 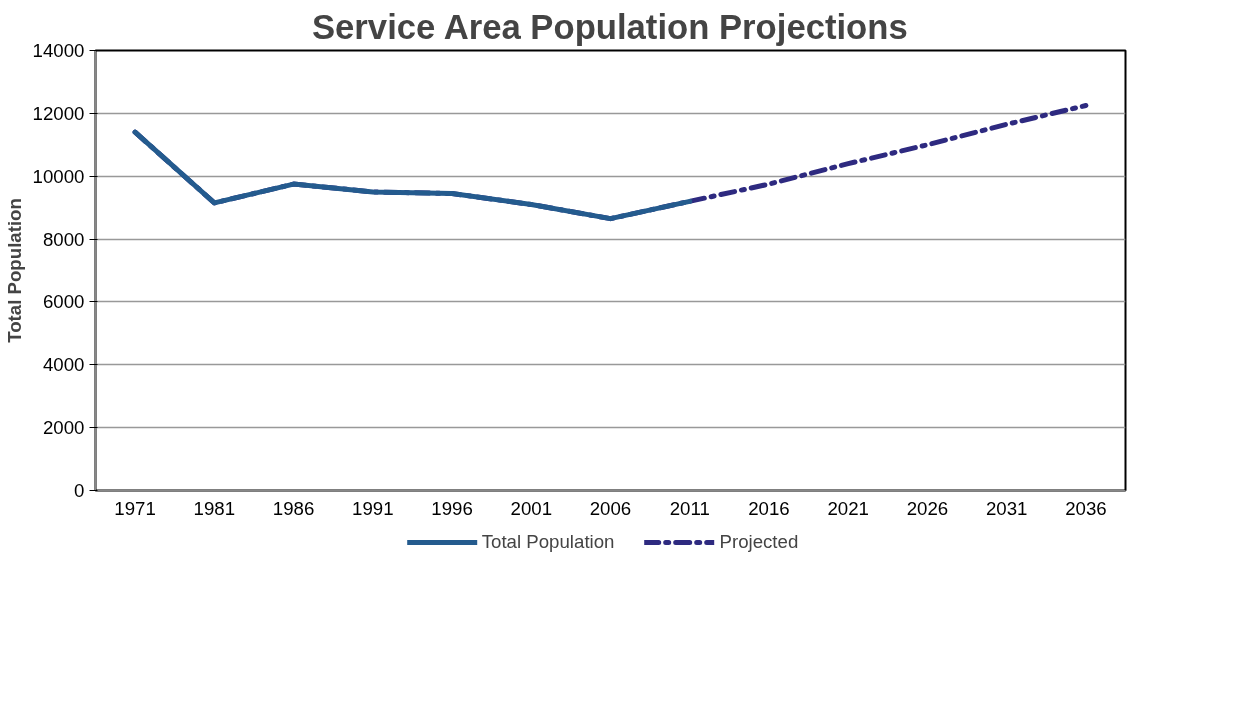 I want to click on chart-title: Service Area Population Projections, so click(x=609, y=26).